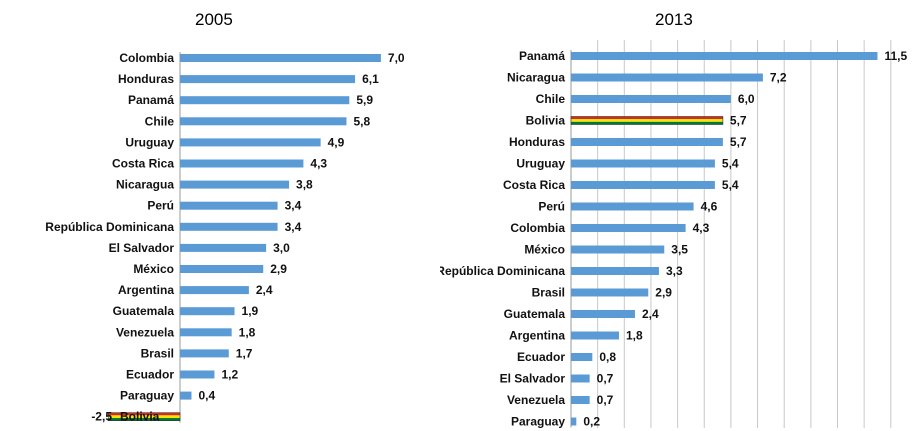 Image resolution: width=917 pixels, height=431 pixels. What do you see at coordinates (674, 271) in the screenshot?
I see `value-label-republica-dominicana: 3,3` at bounding box center [674, 271].